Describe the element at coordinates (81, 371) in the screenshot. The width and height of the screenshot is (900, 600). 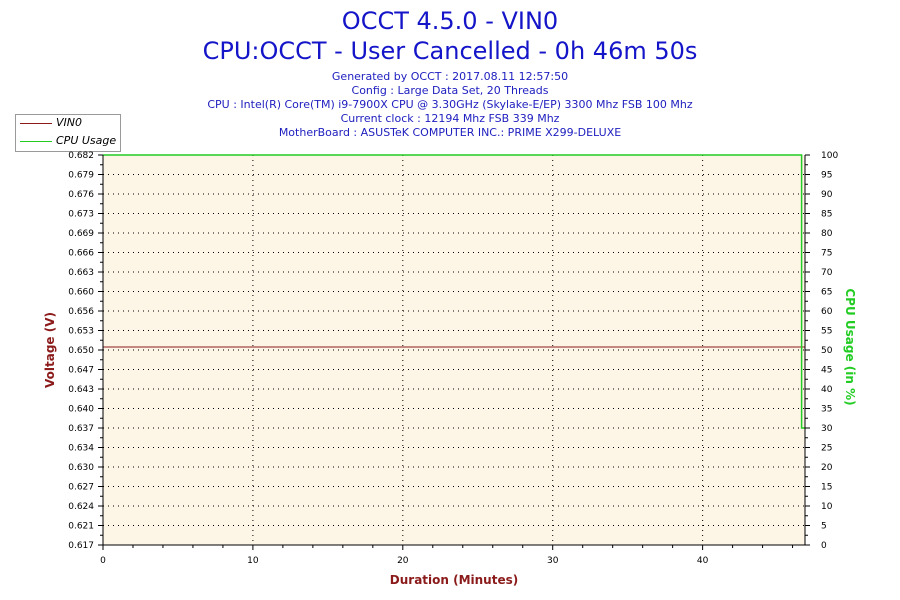
I see `y-tick-label: 0.647` at that location.